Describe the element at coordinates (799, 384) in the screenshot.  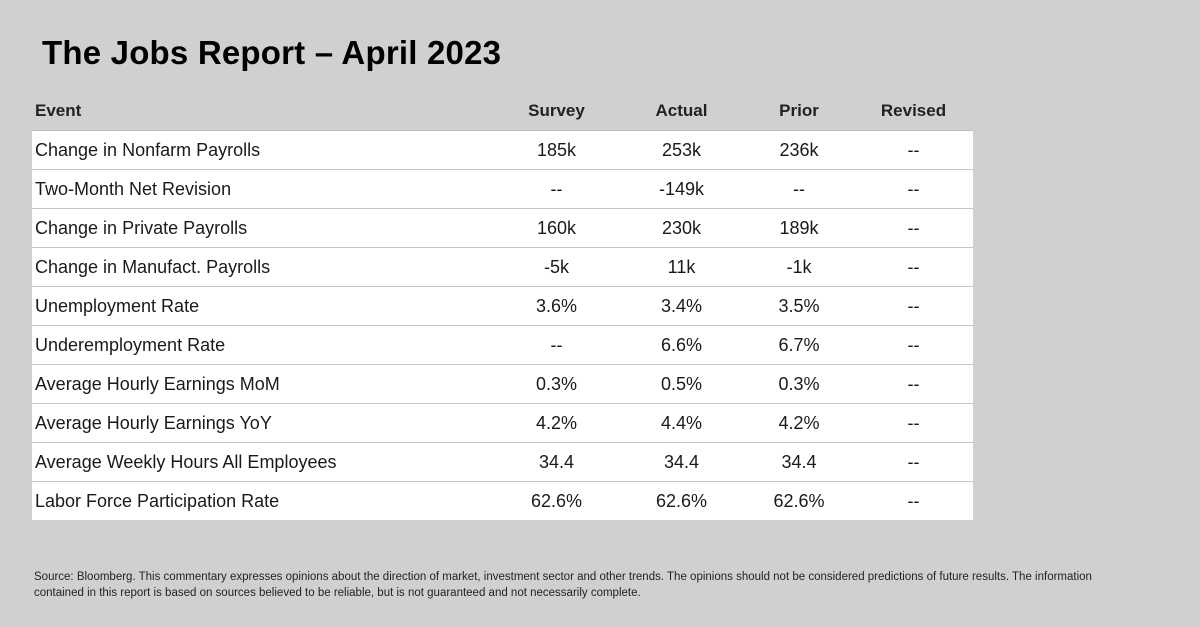
I see `prior-cell: 0.3%` at that location.